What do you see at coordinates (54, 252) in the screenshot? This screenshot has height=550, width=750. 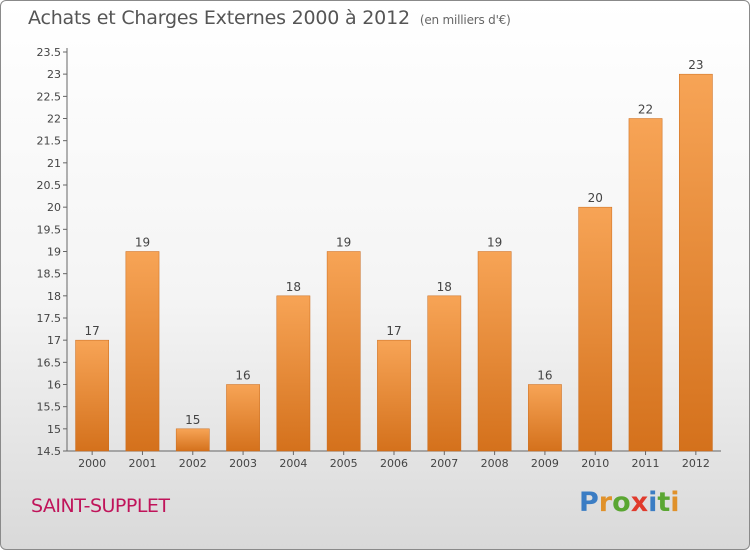 I see `y-tick-label: 19` at bounding box center [54, 252].